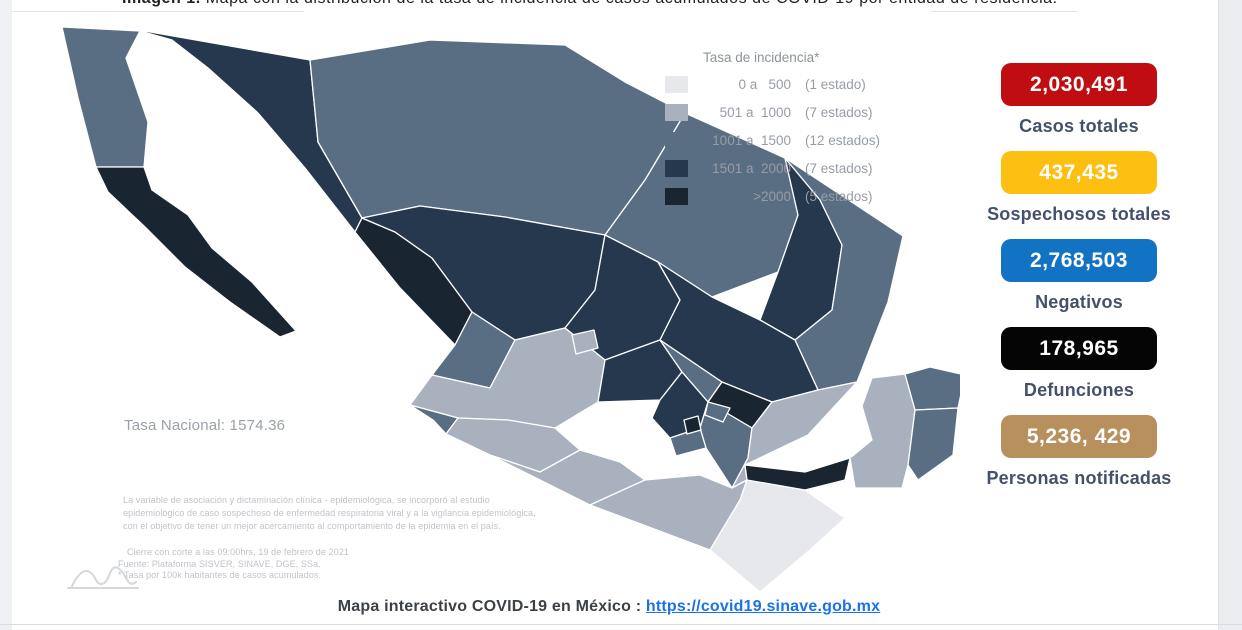 Image resolution: width=1242 pixels, height=630 pixels. I want to click on top-divider-right, so click(1003, 11).